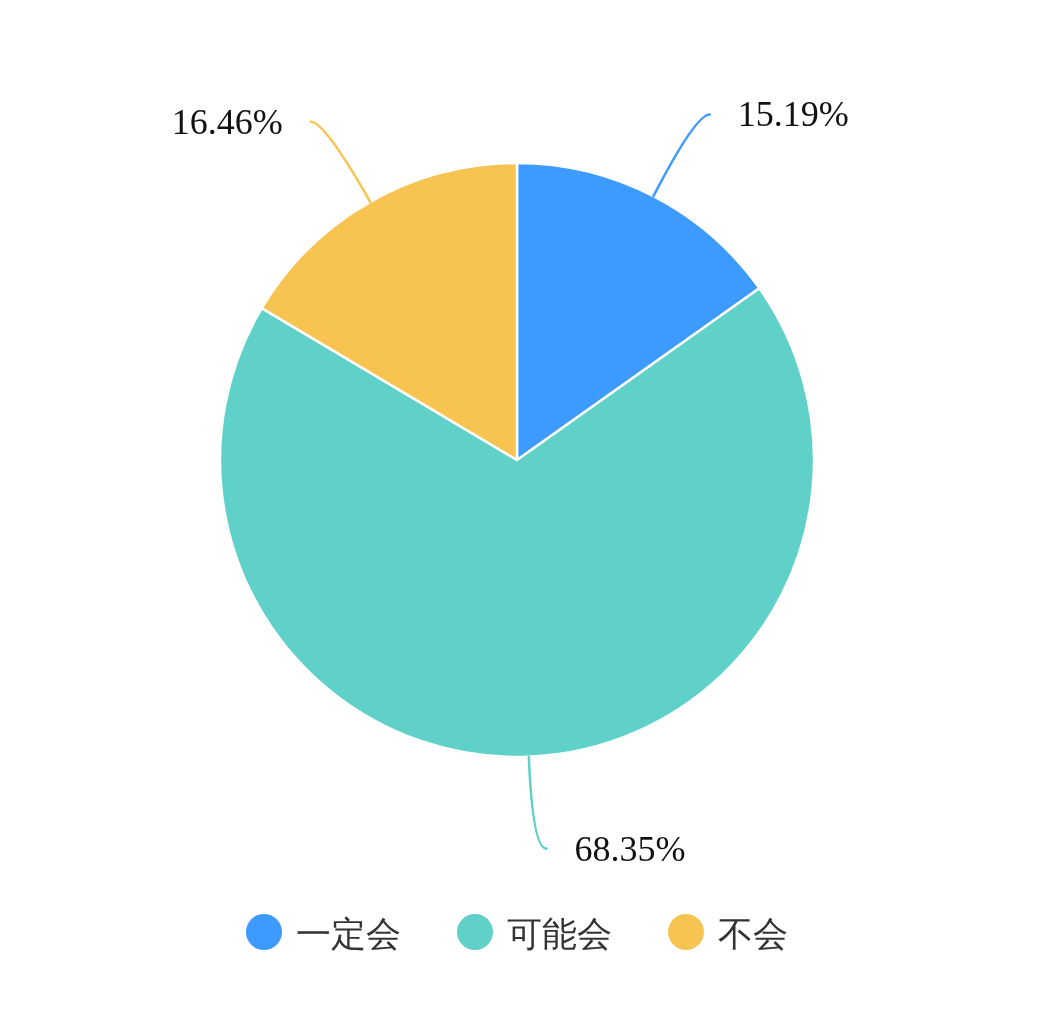  What do you see at coordinates (348, 933) in the screenshot?
I see `legend-label: 一定会` at bounding box center [348, 933].